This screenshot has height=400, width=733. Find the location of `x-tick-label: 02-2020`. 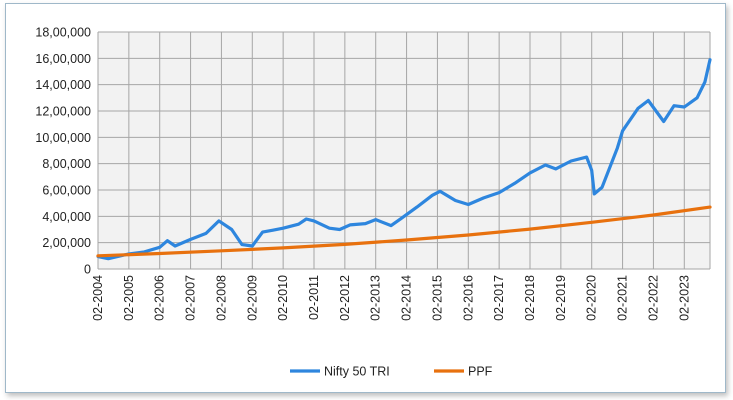

x-tick-label: 02-2020 is located at coordinates (592, 298).